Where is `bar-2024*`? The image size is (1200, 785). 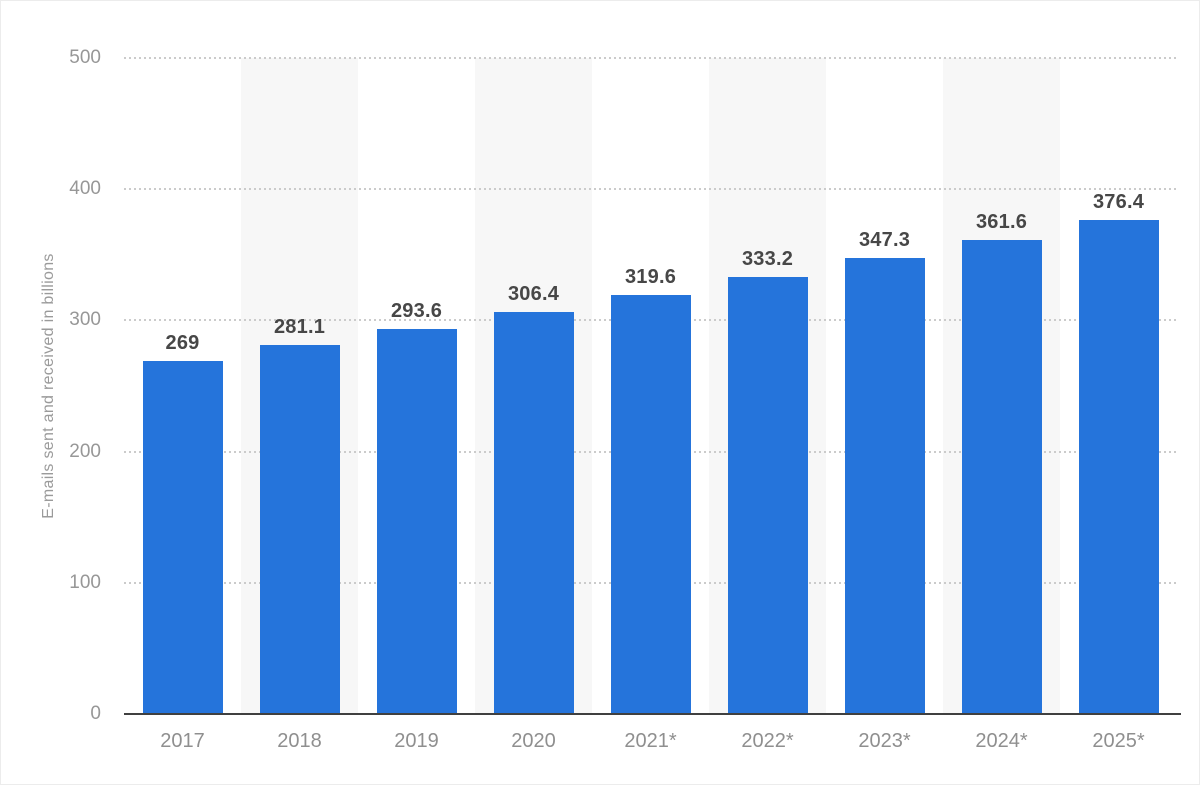
bar-2024* is located at coordinates (1001, 476).